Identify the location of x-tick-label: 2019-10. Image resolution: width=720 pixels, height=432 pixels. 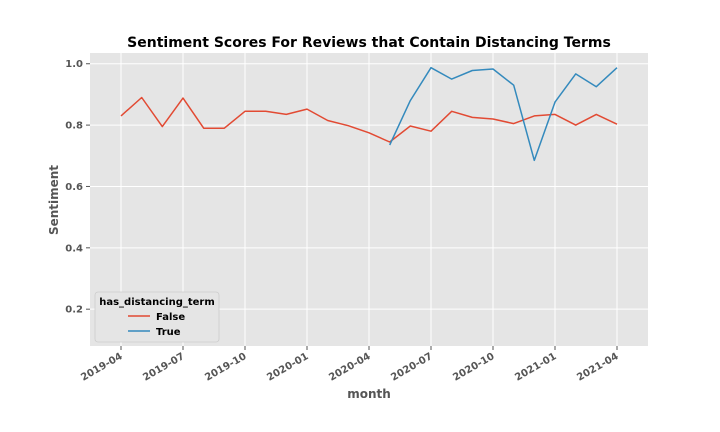
(225, 367).